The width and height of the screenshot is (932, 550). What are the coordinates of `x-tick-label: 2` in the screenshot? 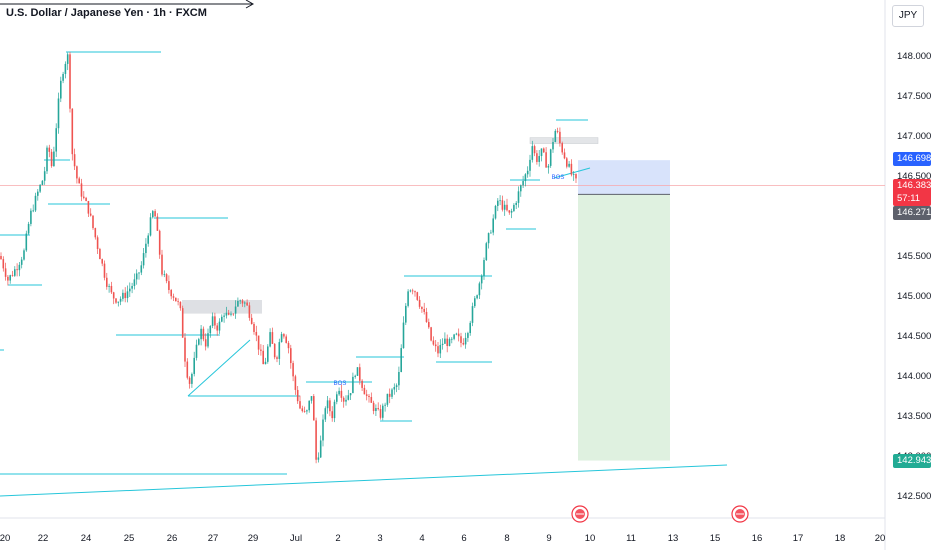 It's located at (337, 538).